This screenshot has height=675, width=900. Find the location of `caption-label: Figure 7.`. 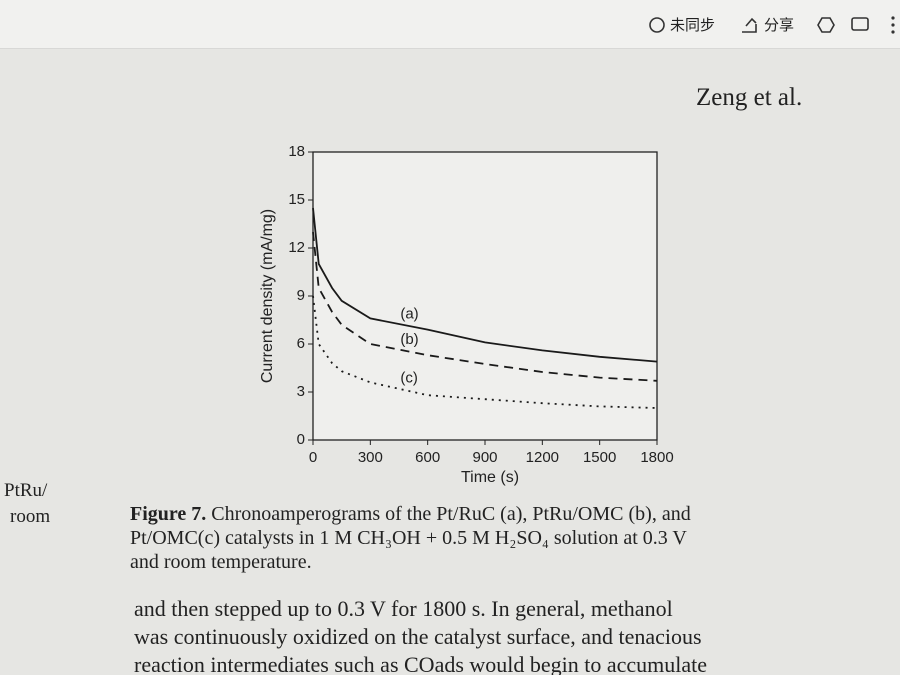

caption-label: Figure 7. is located at coordinates (168, 514).